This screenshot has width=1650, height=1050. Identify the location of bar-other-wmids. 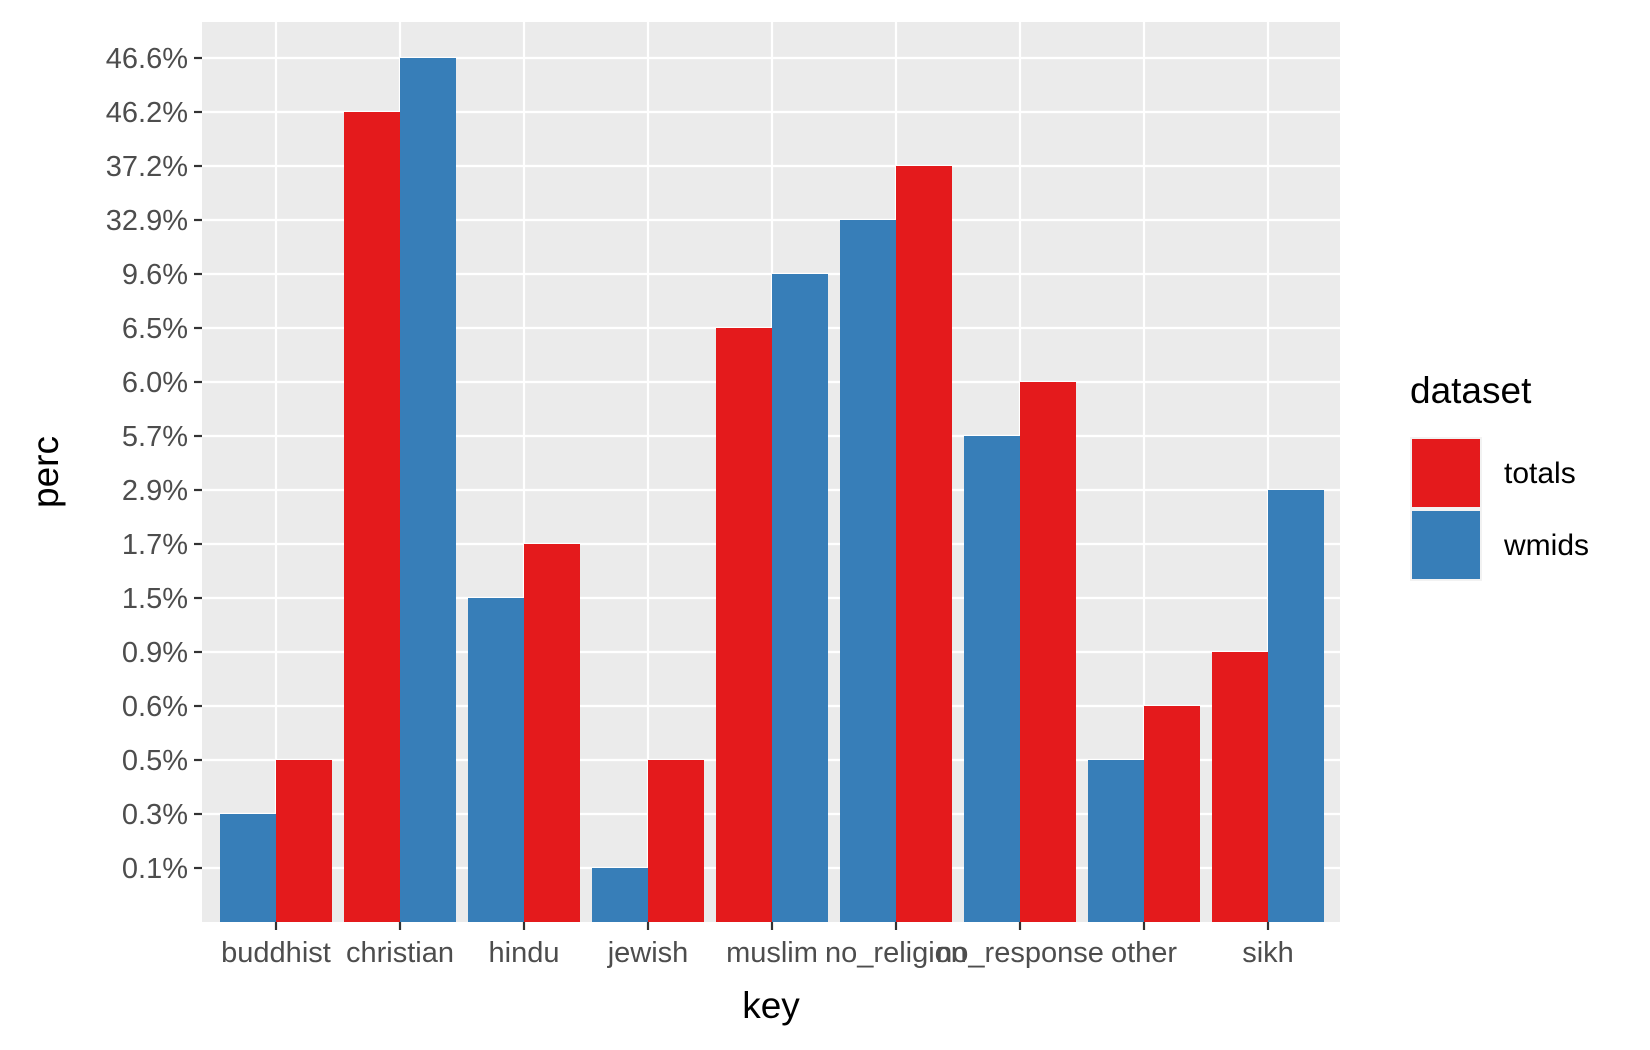
(1116, 841).